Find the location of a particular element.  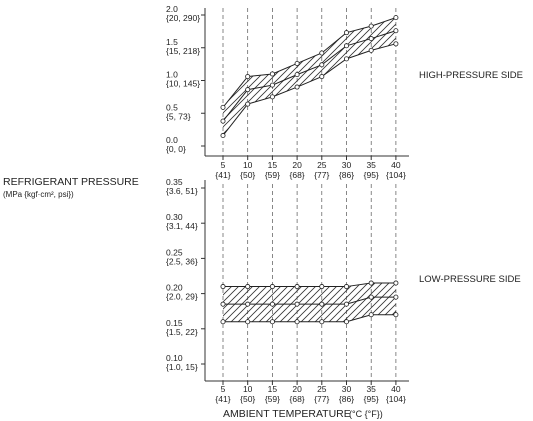

y-tick-sublabel: {10, 145} is located at coordinates (183, 84).